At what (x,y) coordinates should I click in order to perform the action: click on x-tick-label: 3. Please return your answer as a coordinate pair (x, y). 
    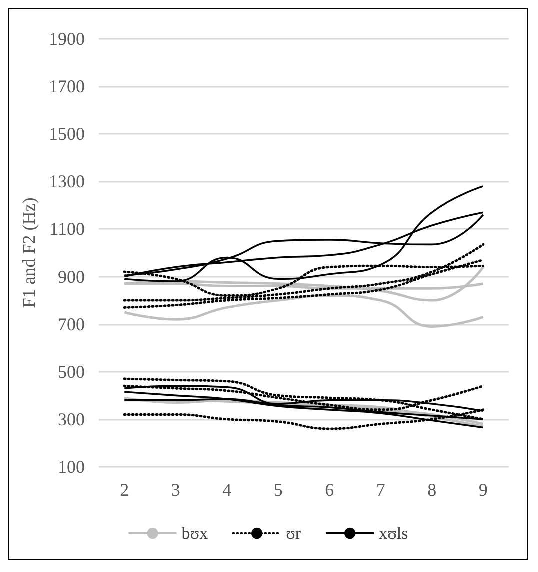
    Looking at the image, I should click on (175, 490).